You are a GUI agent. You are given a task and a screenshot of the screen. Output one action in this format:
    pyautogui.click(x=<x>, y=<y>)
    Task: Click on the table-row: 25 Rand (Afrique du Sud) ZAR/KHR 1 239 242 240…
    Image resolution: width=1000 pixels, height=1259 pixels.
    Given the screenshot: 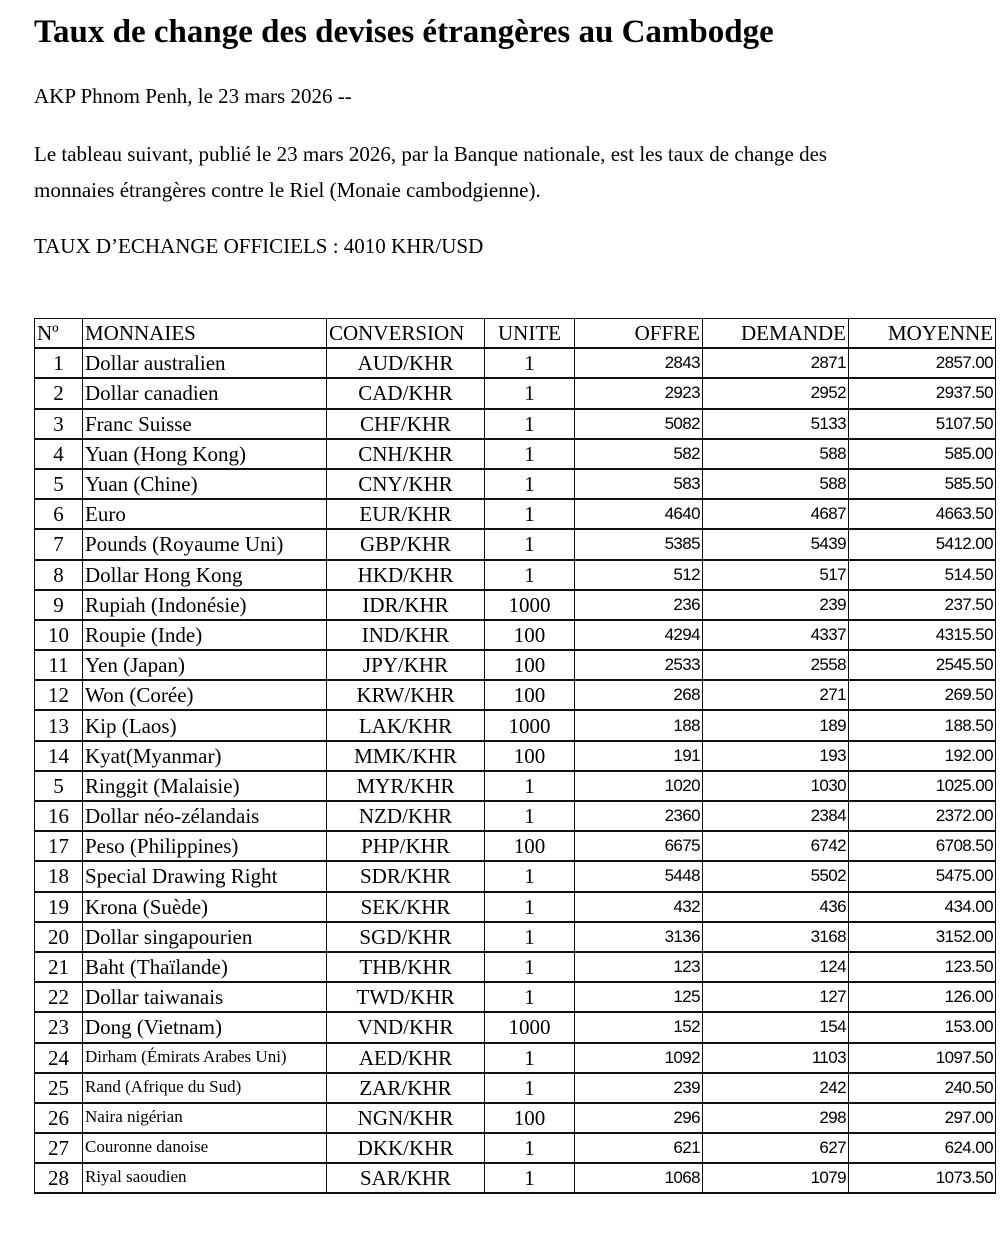 What is the action you would take?
    pyautogui.click(x=515, y=1088)
    